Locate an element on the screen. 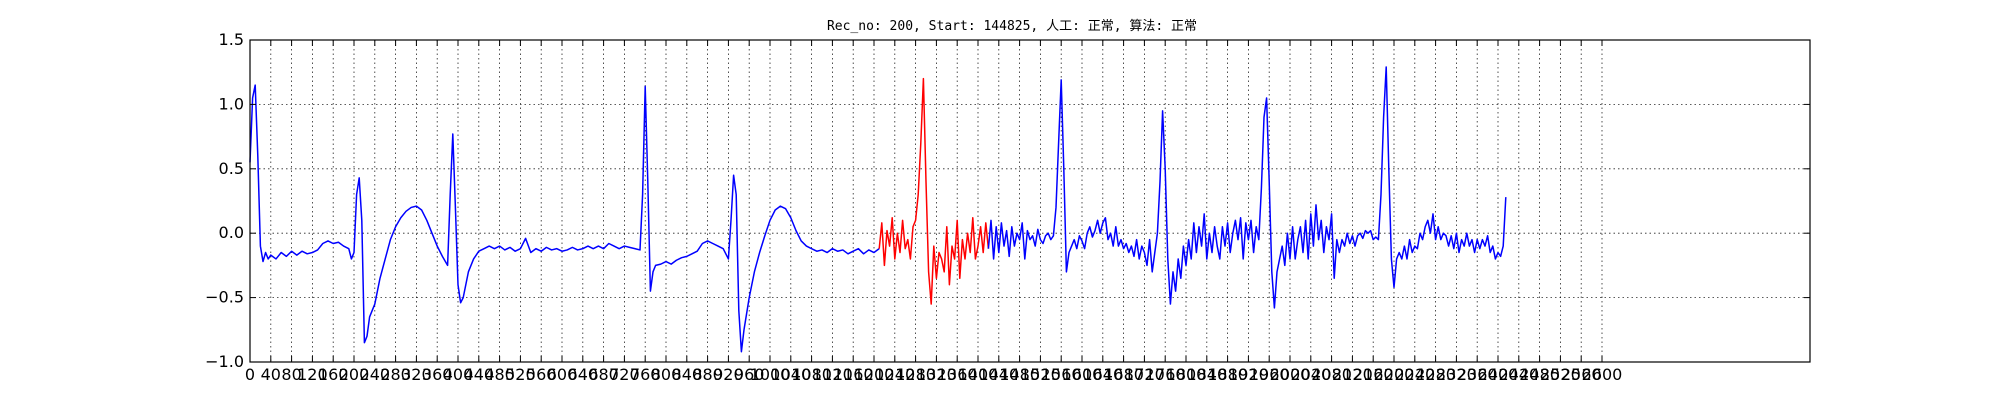  x-tick-label: 960 is located at coordinates (749, 374).